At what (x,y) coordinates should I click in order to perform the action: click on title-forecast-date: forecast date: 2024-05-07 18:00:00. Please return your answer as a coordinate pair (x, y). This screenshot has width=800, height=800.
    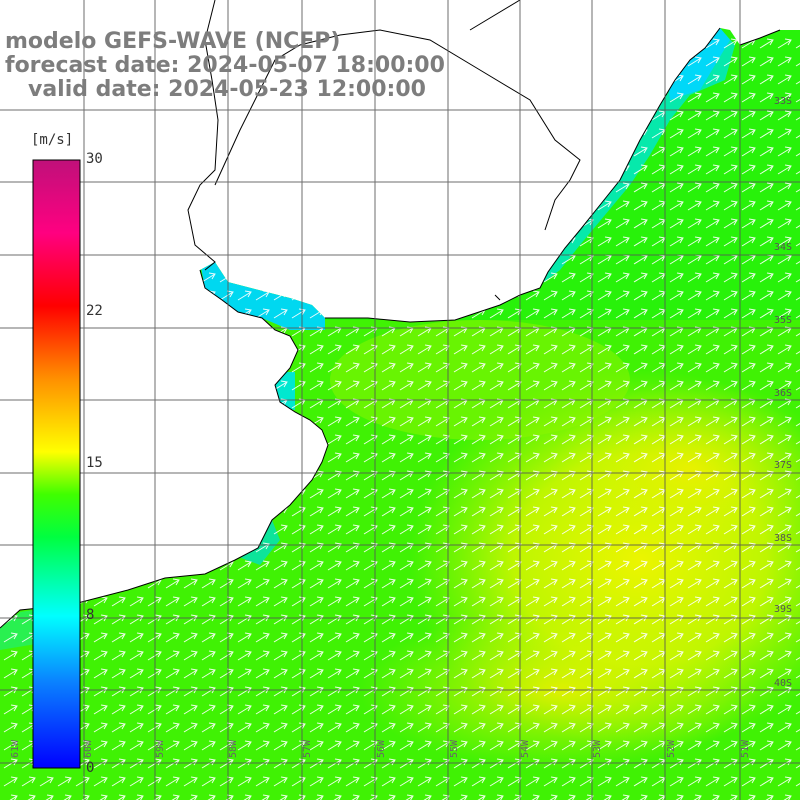
    Looking at the image, I should click on (225, 65).